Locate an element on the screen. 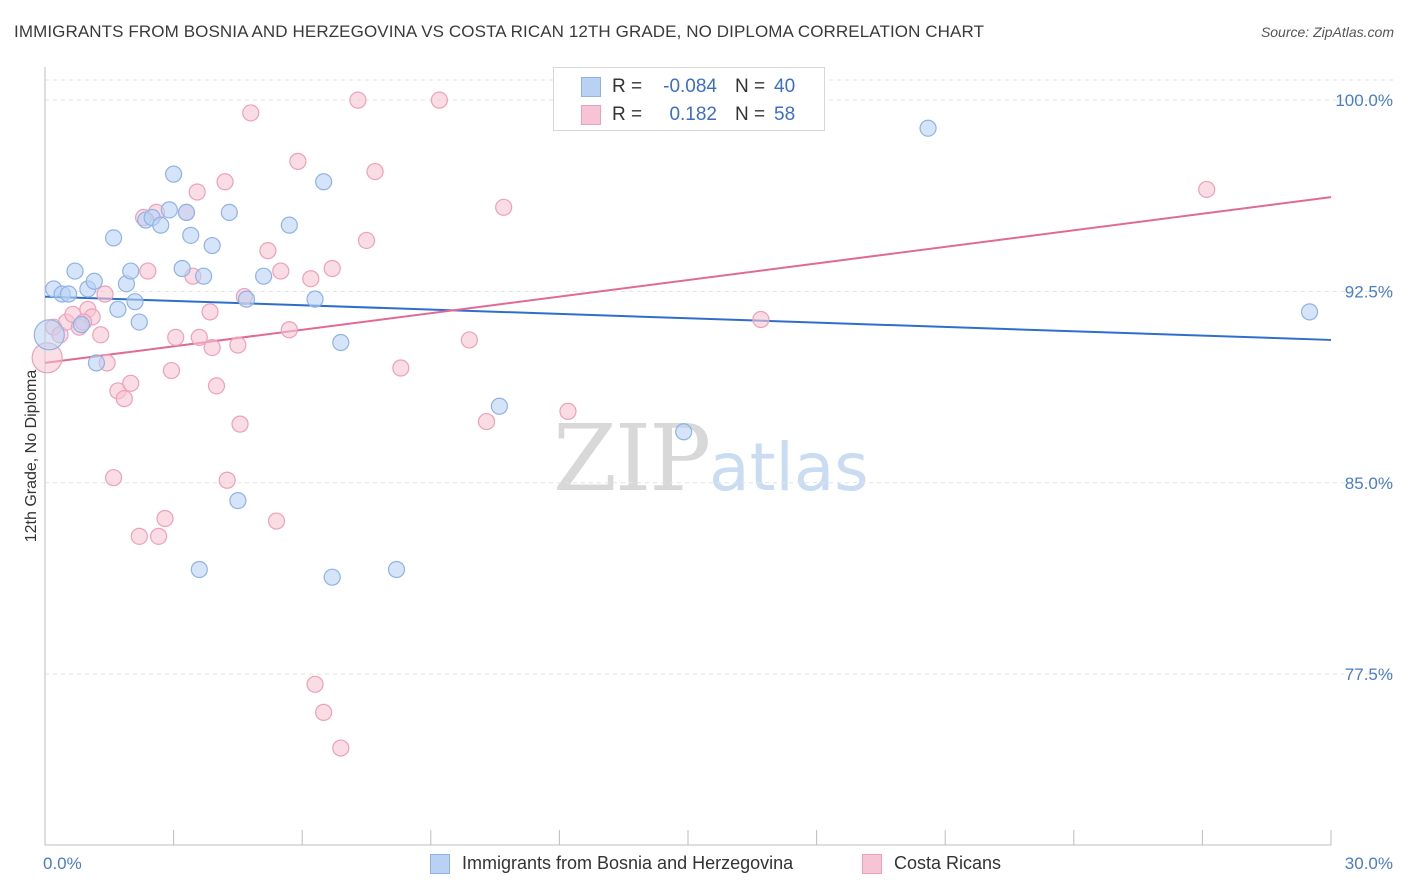 The image size is (1406, 892). trend-line-bosnia is located at coordinates (688, 318).